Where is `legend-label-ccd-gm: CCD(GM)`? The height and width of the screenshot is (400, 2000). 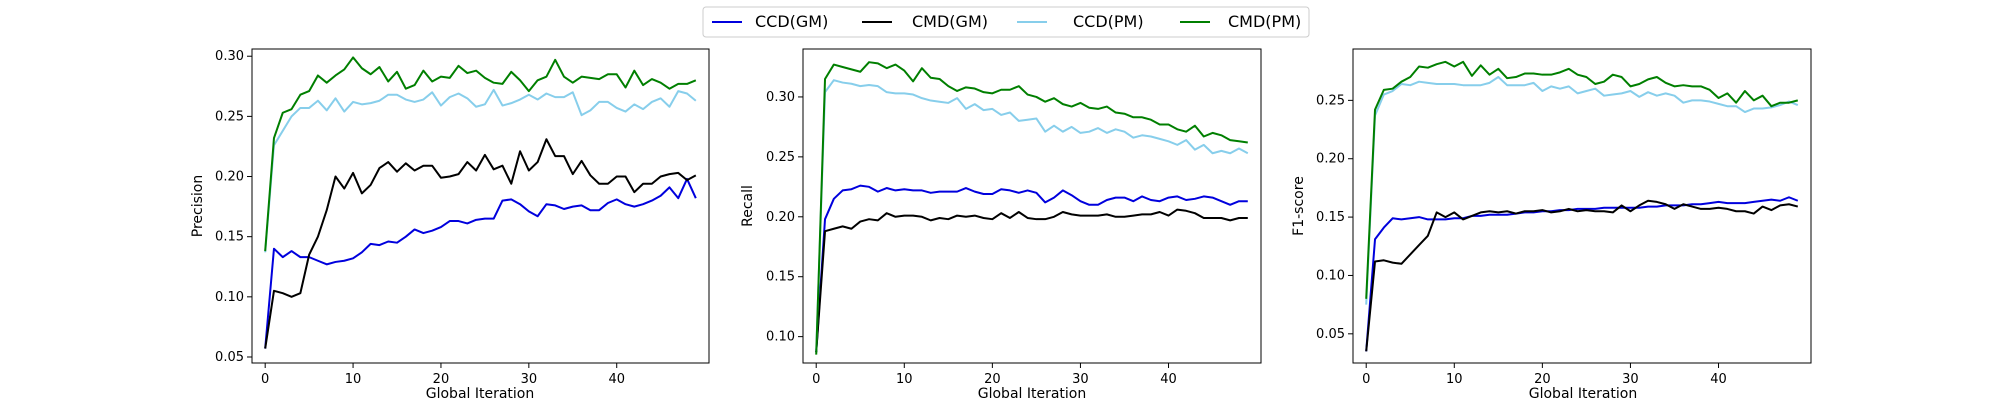
legend-label-ccd-gm: CCD(GM) is located at coordinates (791, 21).